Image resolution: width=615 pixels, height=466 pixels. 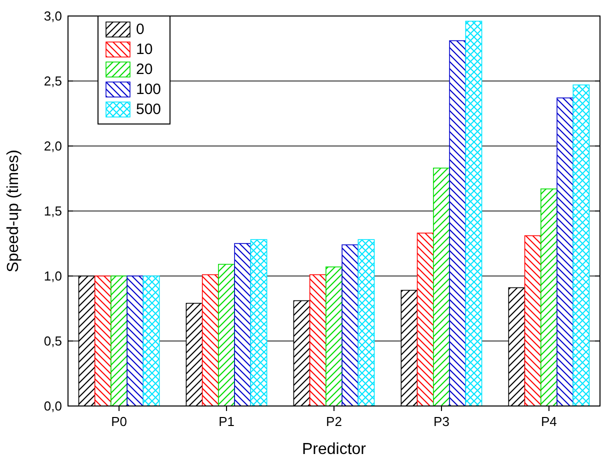 What do you see at coordinates (226, 421) in the screenshot?
I see `x-tick-label: P1` at bounding box center [226, 421].